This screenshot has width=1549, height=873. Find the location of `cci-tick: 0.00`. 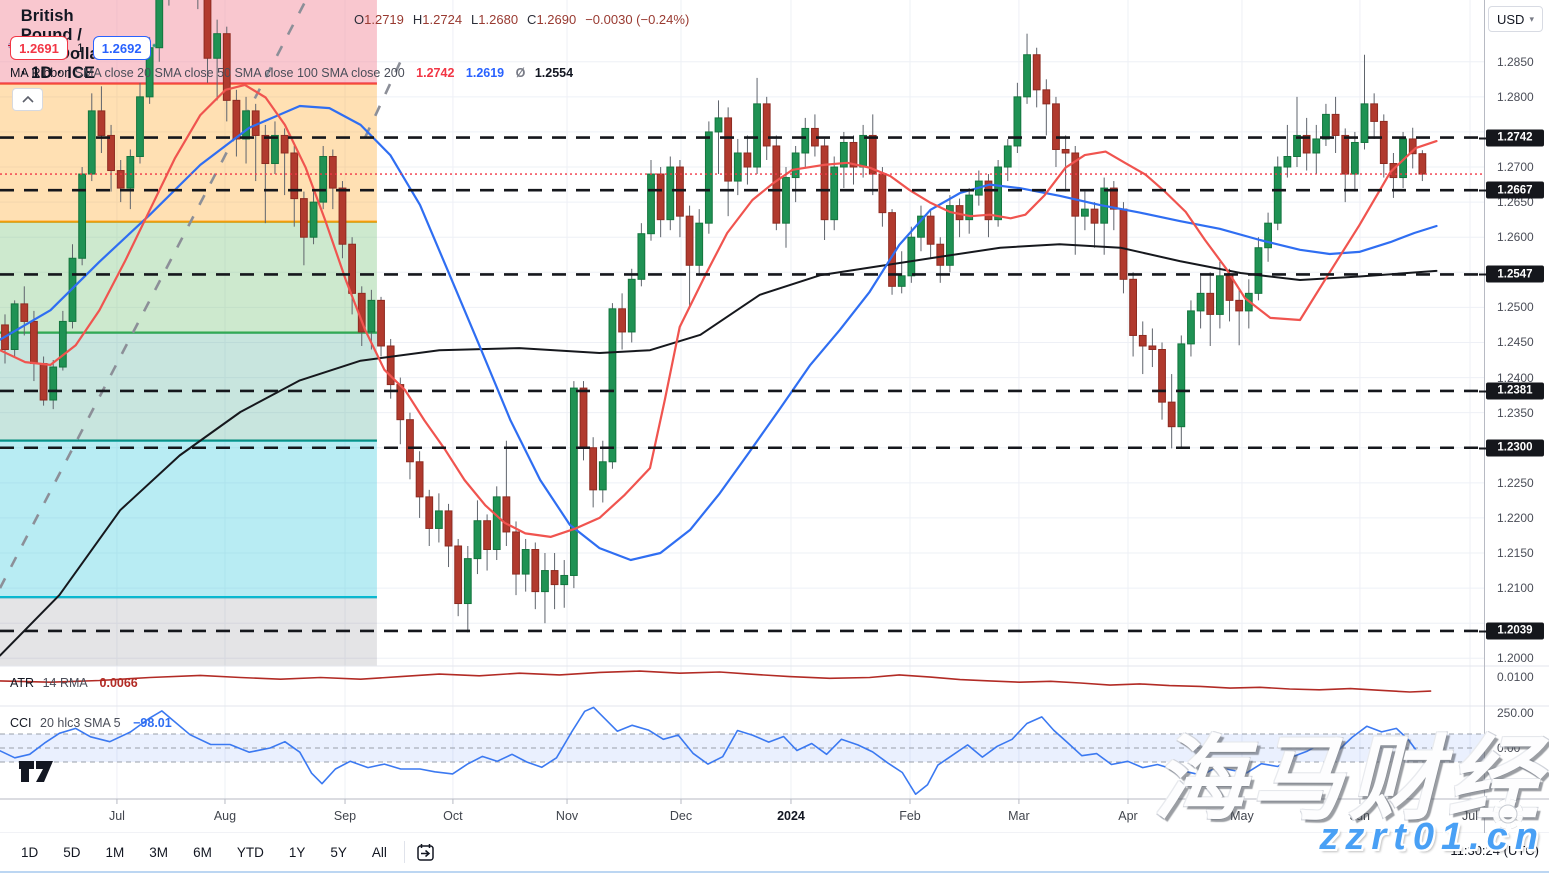

cci-tick: 0.00 is located at coordinates (1509, 748).